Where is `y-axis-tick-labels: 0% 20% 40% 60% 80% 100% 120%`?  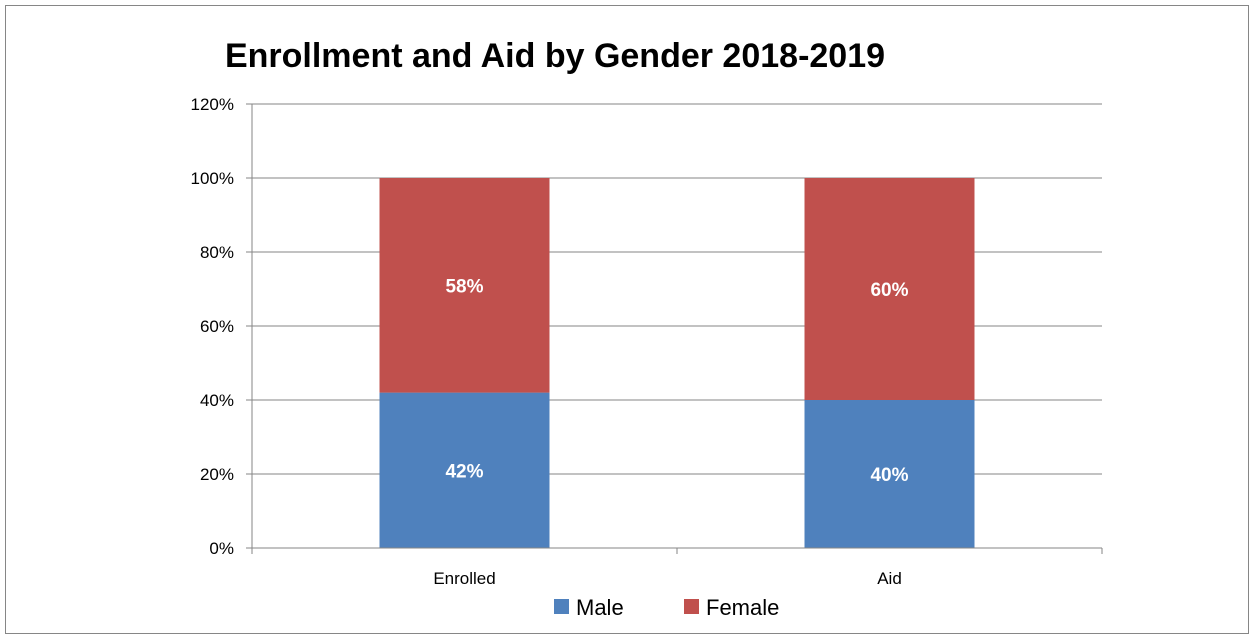
y-axis-tick-labels: 0% 20% 40% 60% 80% 100% 120% is located at coordinates (212, 326).